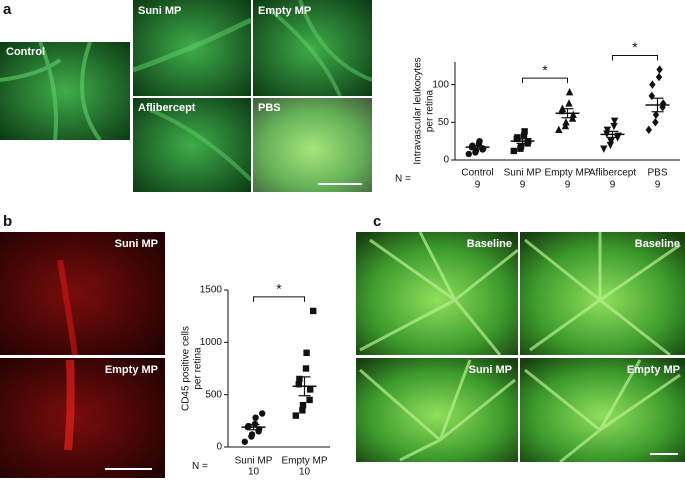 Image resolution: width=685 pixels, height=483 pixels. Describe the element at coordinates (440, 84) in the screenshot. I see `y-tick-label: 100` at that location.